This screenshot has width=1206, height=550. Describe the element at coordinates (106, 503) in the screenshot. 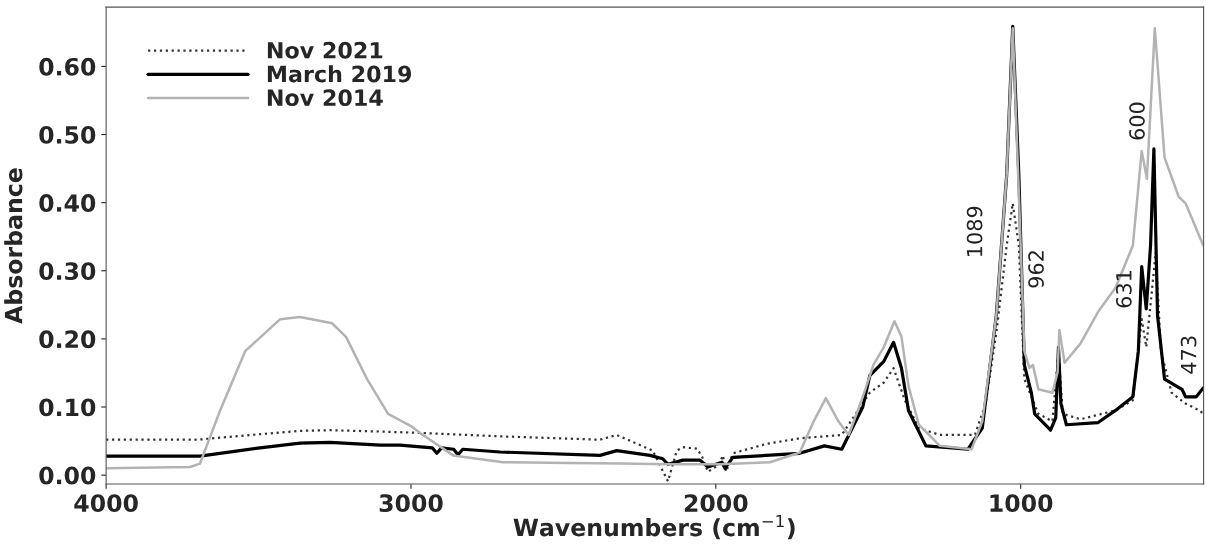

I see `x-tick-label: 4000` at that location.